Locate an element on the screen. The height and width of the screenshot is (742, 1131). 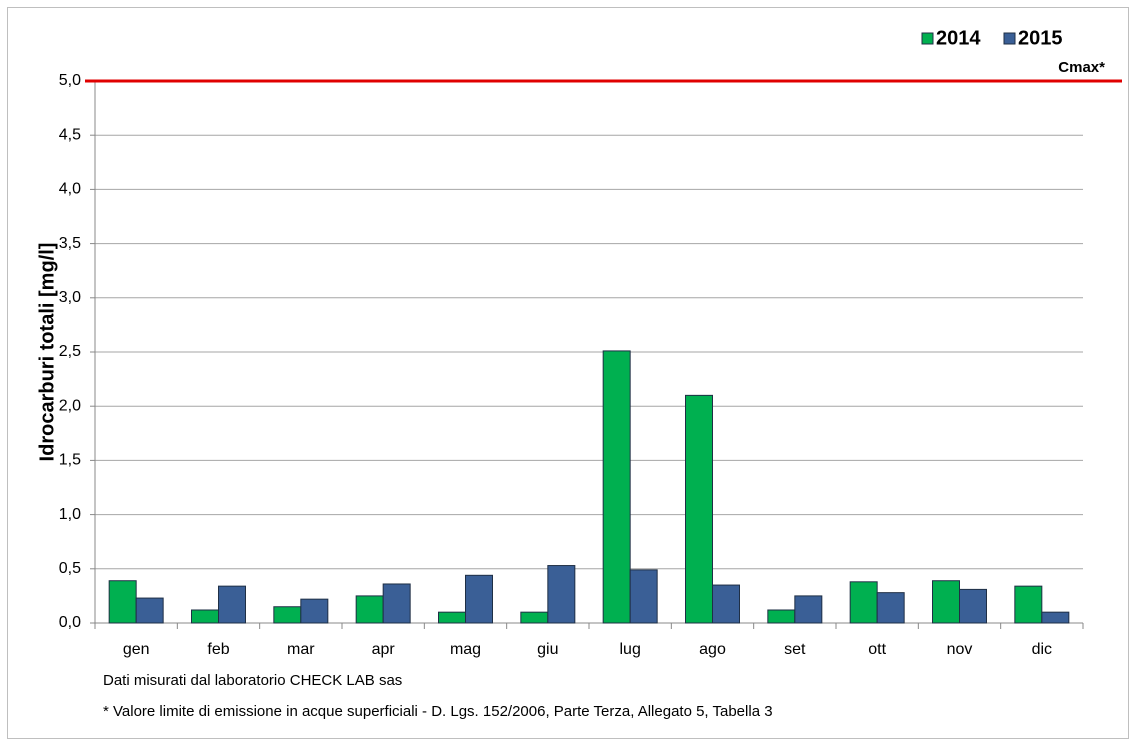
y-axis-label: Idrocarburi totali [mg/l] is located at coordinates (47, 352).